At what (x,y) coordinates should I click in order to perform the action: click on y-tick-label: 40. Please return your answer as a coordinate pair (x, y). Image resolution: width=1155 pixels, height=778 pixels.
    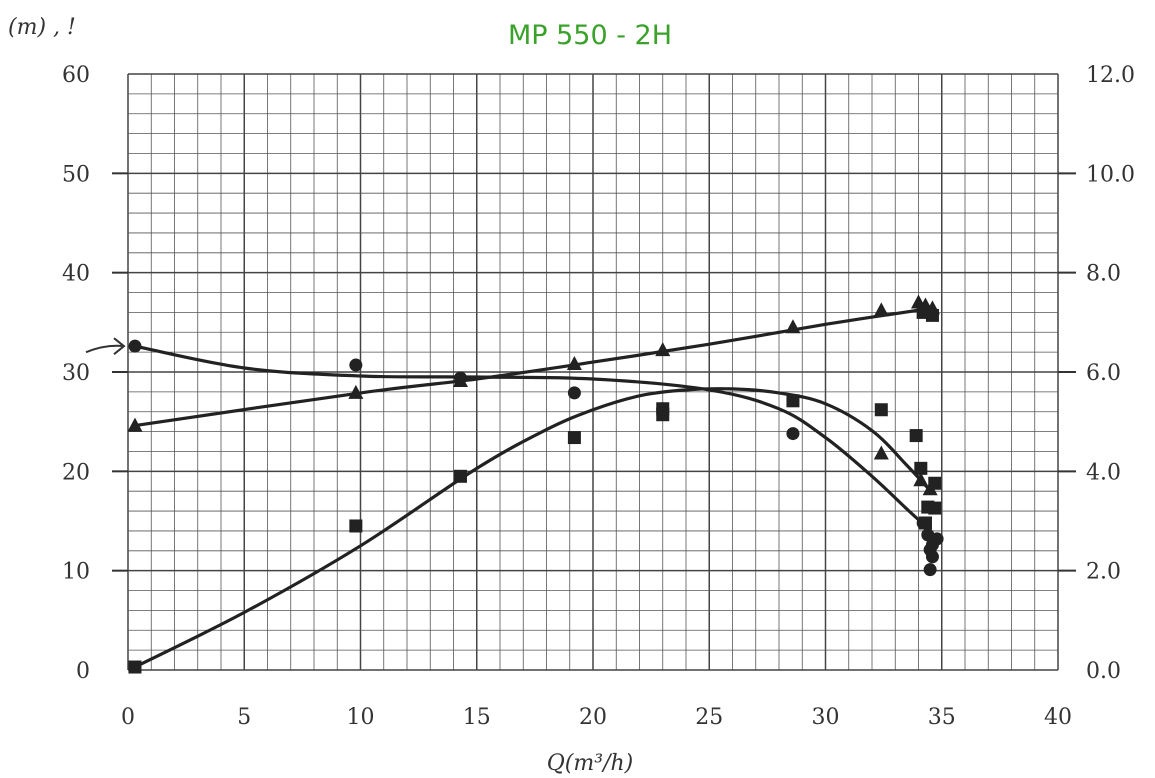
    Looking at the image, I should click on (76, 274).